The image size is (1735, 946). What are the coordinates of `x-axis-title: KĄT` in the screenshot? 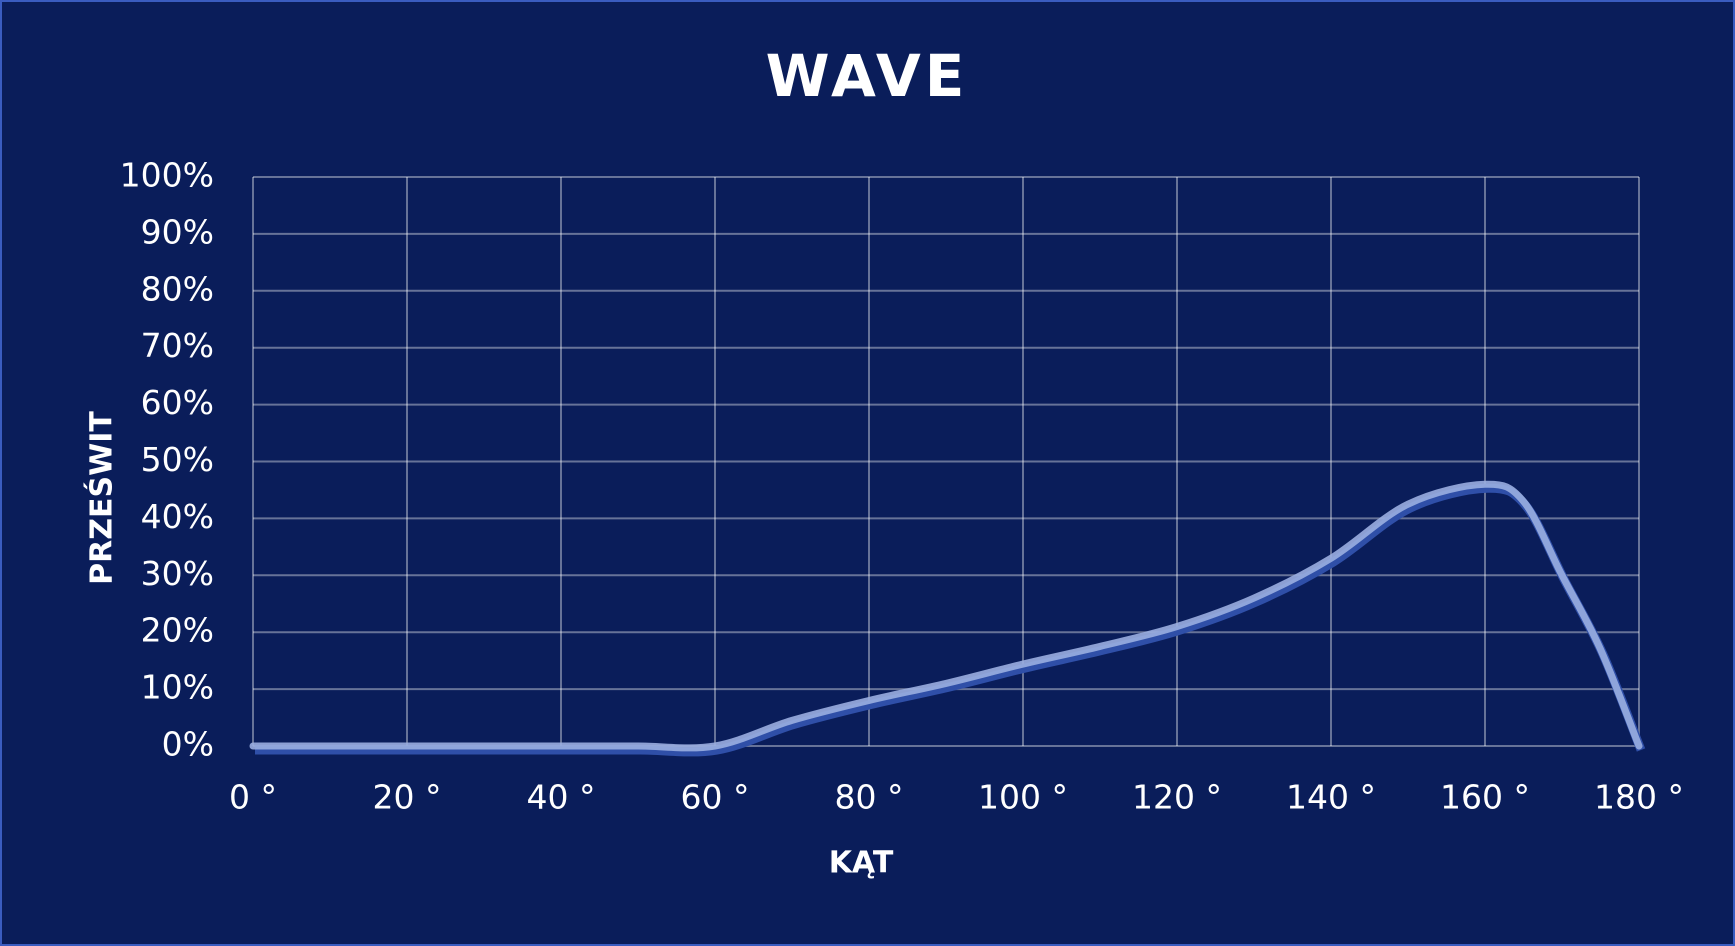 It's located at (861, 863).